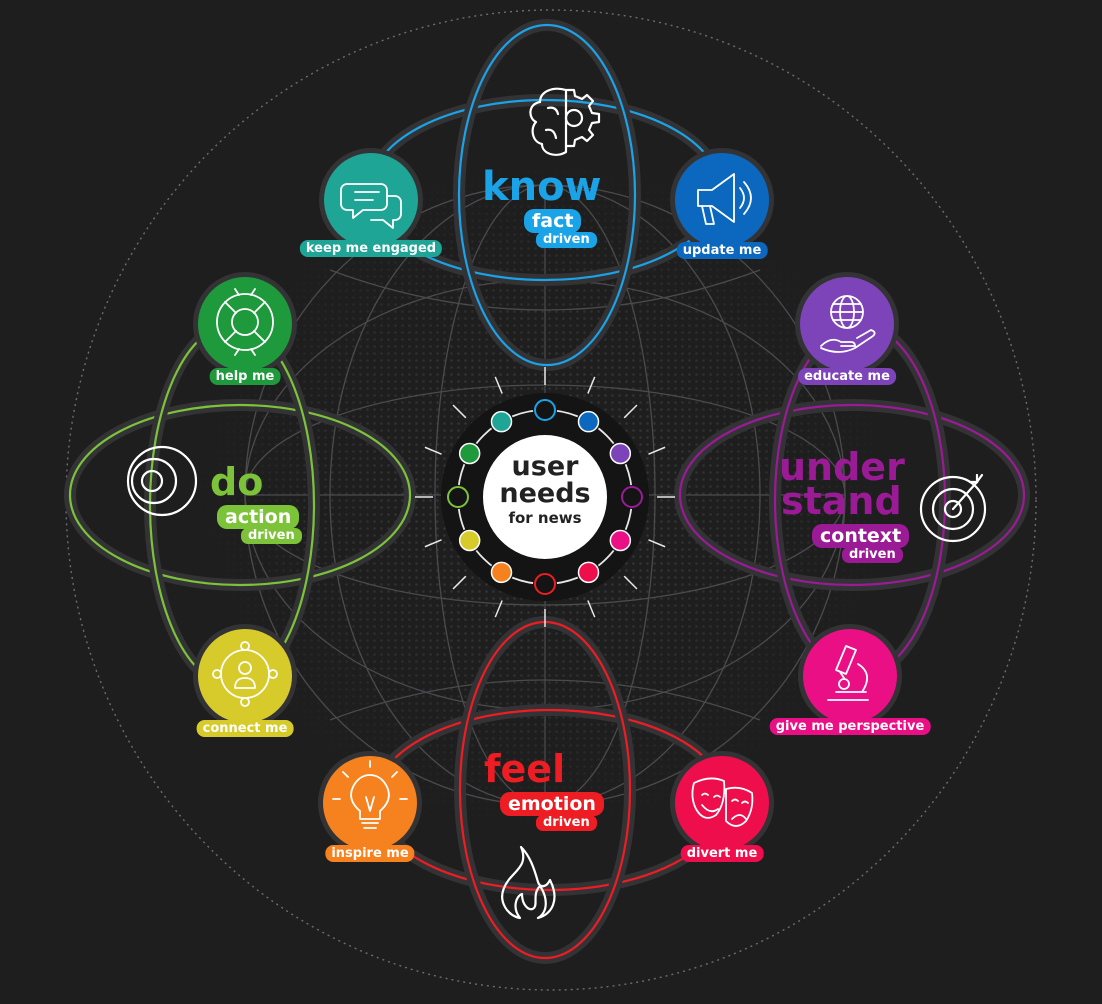 The width and height of the screenshot is (1102, 1004). What do you see at coordinates (847, 376) in the screenshot?
I see `need-label-educate-me: educate me` at bounding box center [847, 376].